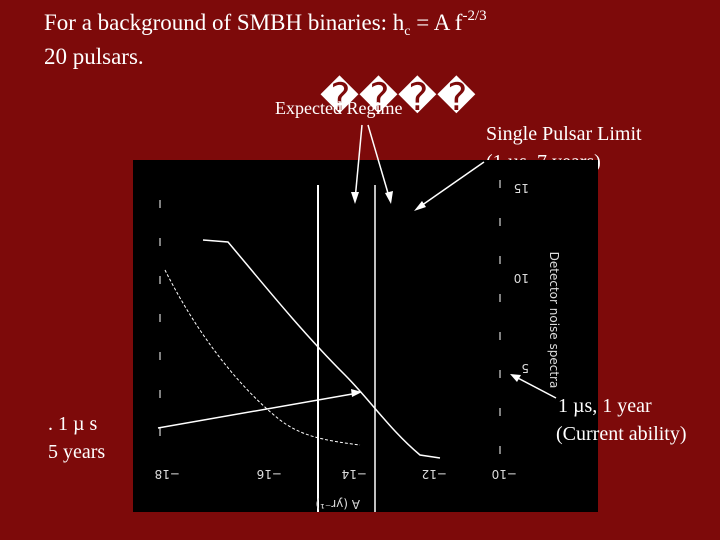 The height and width of the screenshot is (540, 720). What do you see at coordinates (224, 22) in the screenshot?
I see `text: For a background of SMBH binaries: h` at bounding box center [224, 22].